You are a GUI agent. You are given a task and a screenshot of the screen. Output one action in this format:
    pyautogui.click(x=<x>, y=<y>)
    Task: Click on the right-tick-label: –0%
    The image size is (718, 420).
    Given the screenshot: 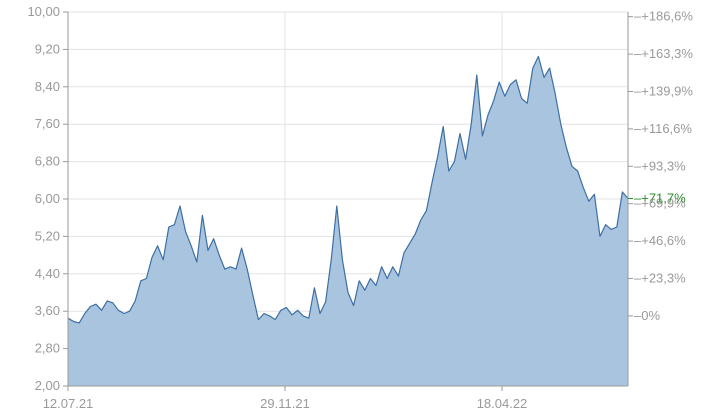 What is the action you would take?
    pyautogui.click(x=647, y=315)
    